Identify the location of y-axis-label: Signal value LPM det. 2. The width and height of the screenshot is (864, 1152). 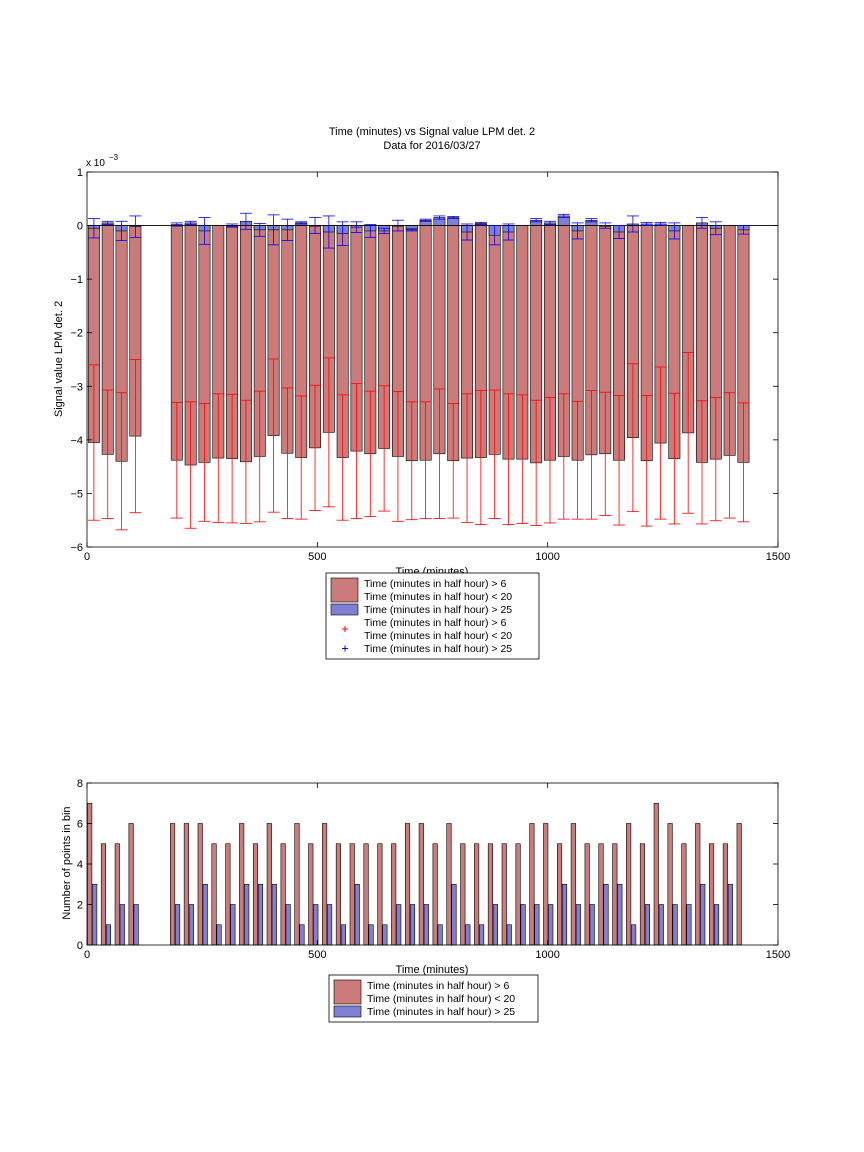
(59, 359).